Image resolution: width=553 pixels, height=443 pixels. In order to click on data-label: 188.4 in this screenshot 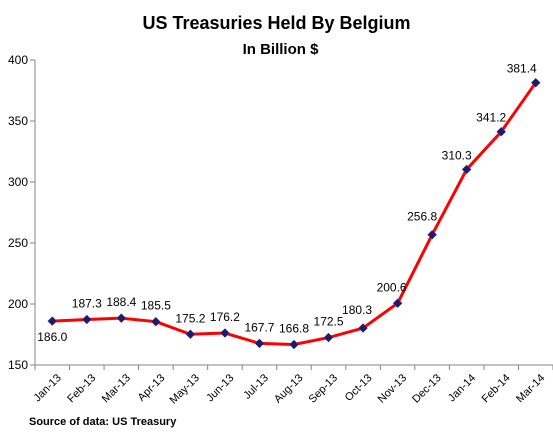, I will do `click(121, 302)`.